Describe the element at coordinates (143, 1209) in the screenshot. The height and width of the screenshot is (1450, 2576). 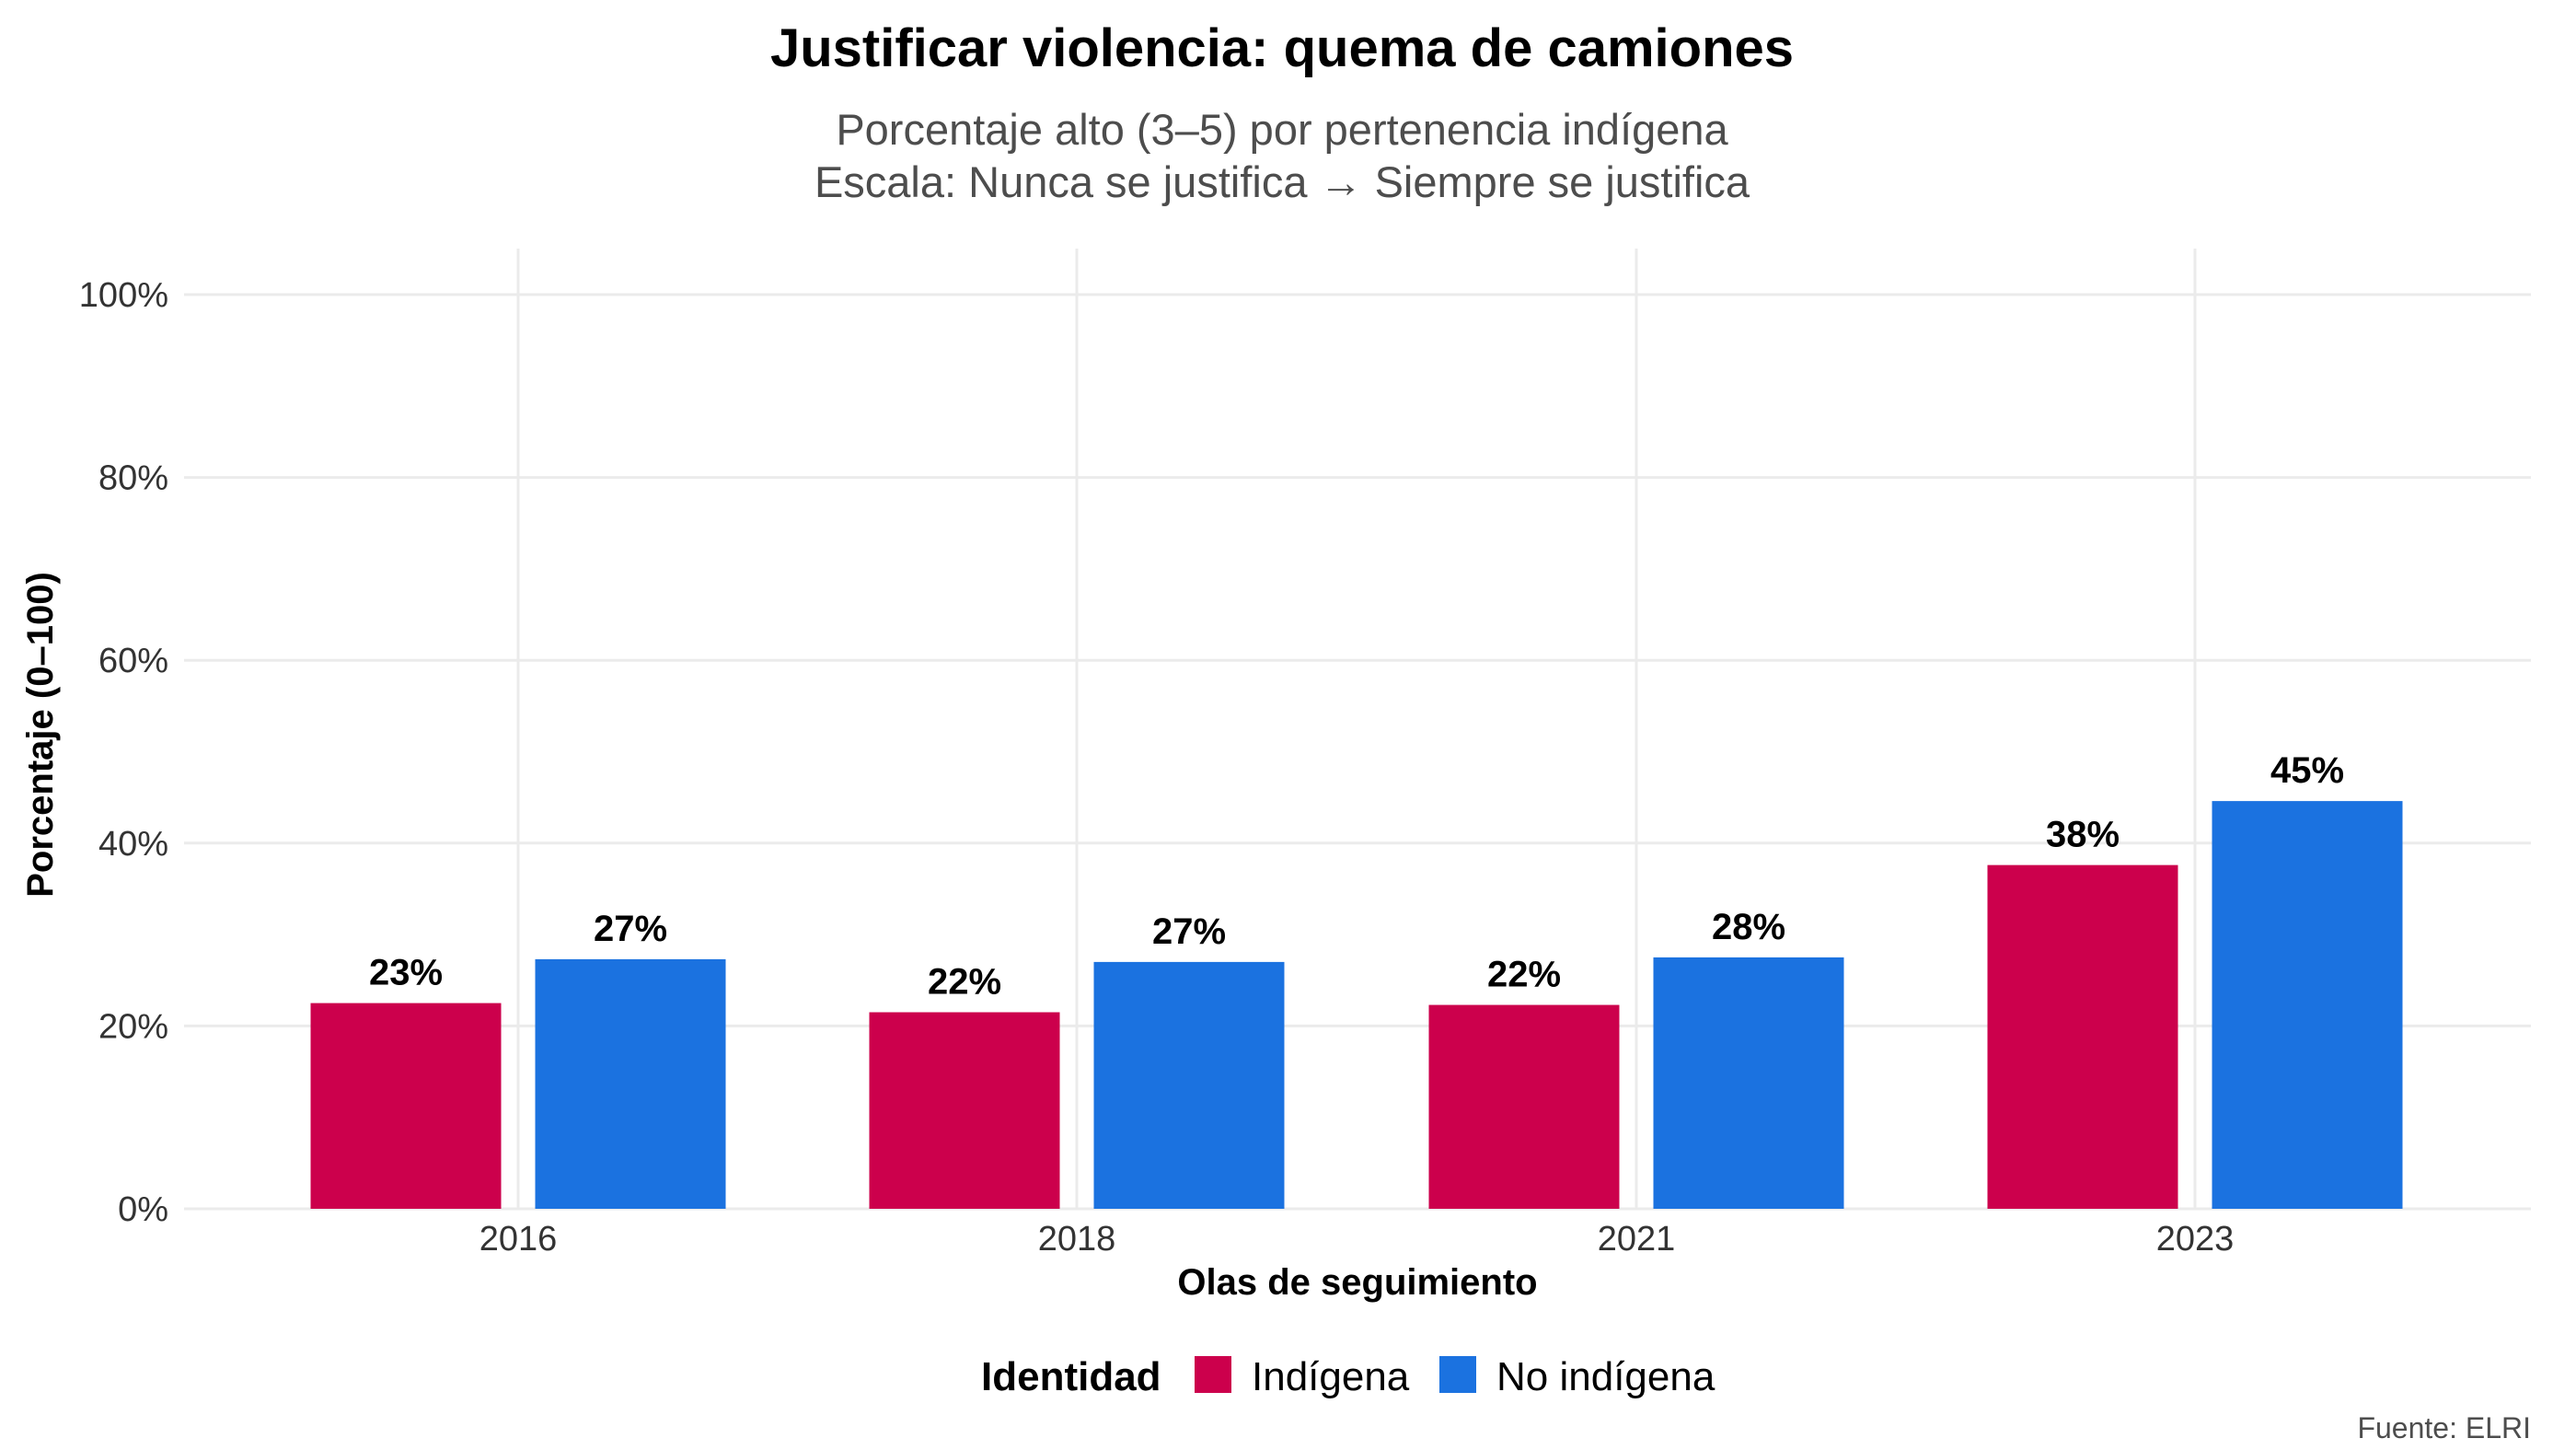
I see `y-tick-label: 0%` at that location.